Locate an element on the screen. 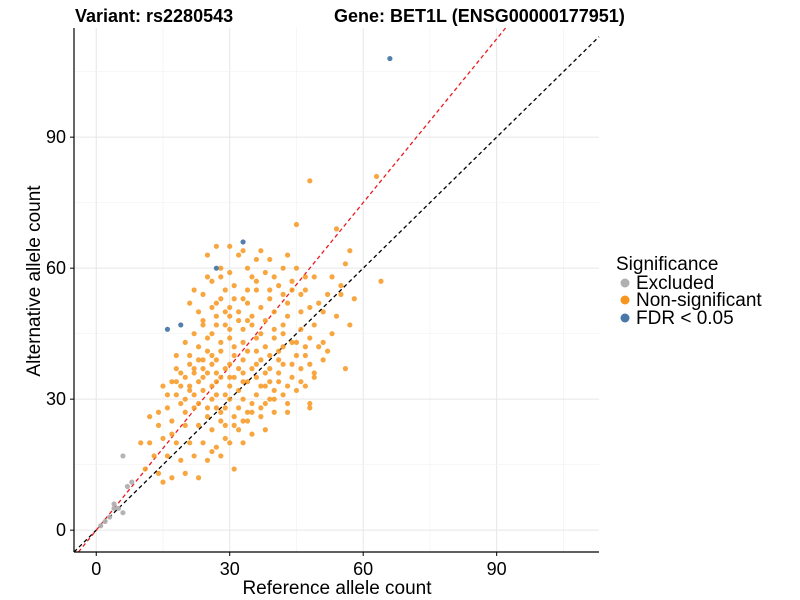 This screenshot has width=800, height=600. chart-title-variant: Variant: rs2280543 is located at coordinates (154, 16).